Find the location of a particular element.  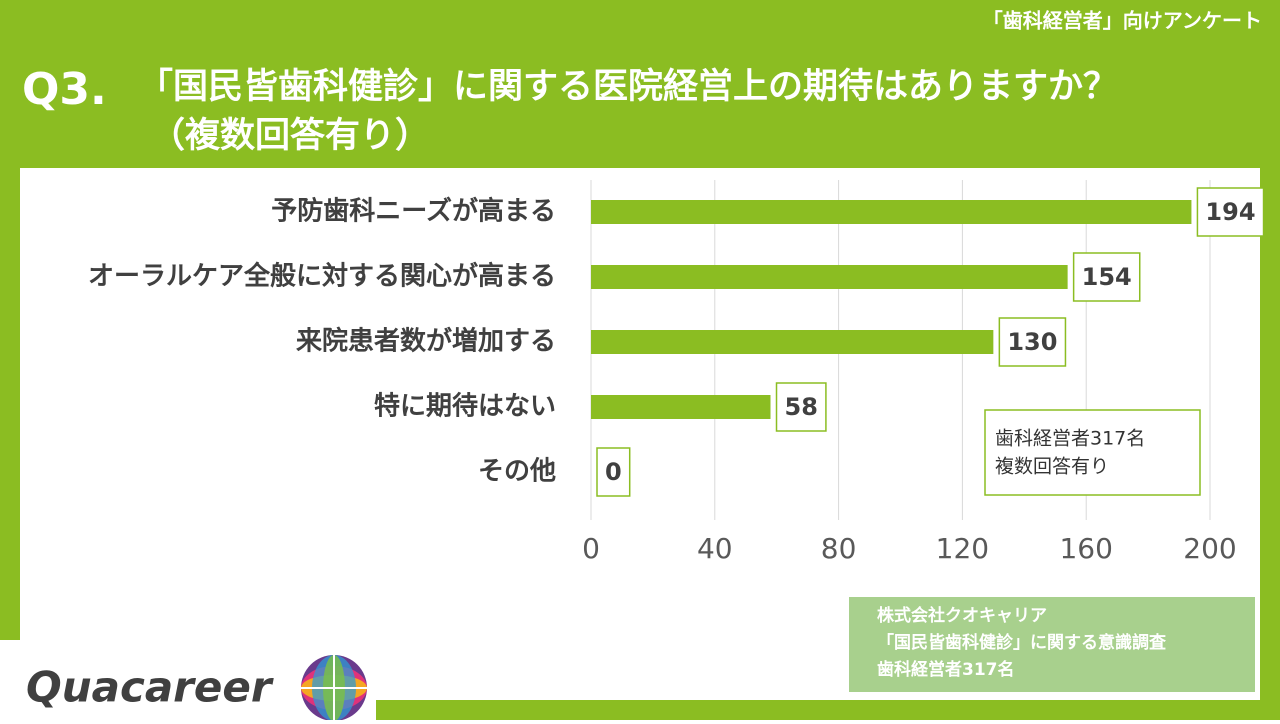

data-label: 0 is located at coordinates (613, 472).